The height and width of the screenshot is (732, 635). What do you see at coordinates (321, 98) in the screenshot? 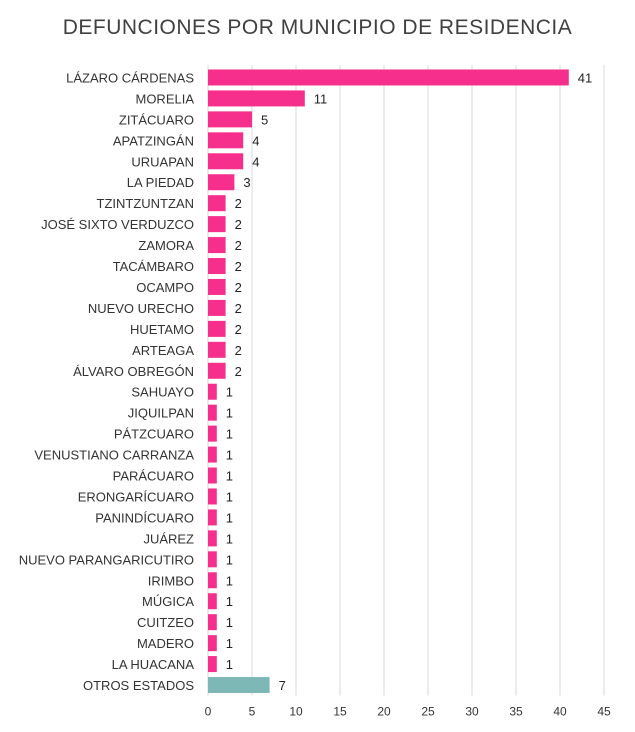
I see `data-label: 11` at bounding box center [321, 98].